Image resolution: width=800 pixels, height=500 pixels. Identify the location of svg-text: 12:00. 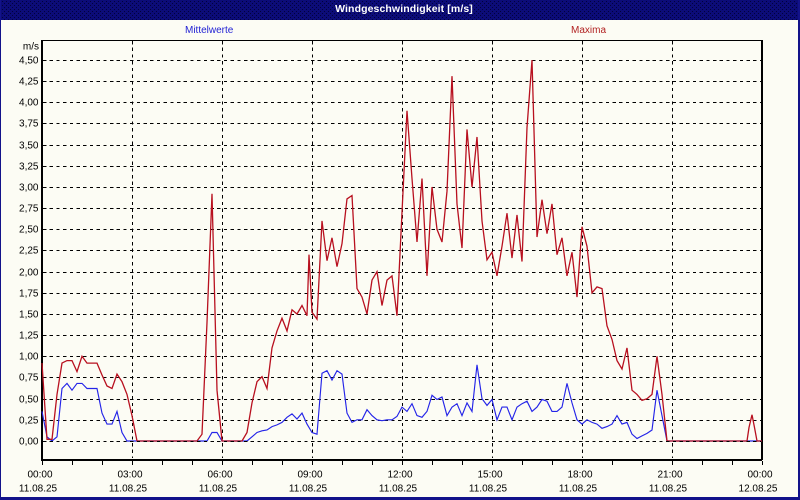
(399, 475).